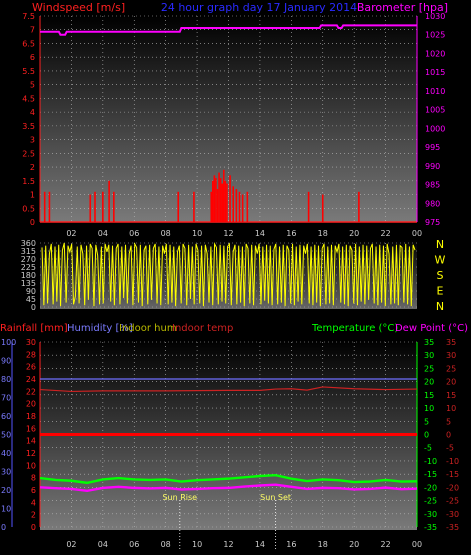 This screenshot has width=471, height=555. Describe the element at coordinates (440, 275) in the screenshot. I see `compass-label: S` at that location.